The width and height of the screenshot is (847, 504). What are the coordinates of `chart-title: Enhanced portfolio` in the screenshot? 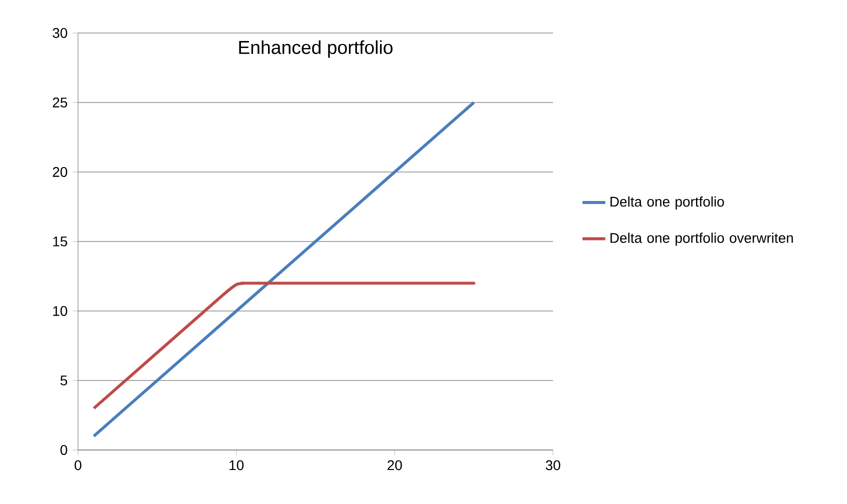 It's located at (316, 49).